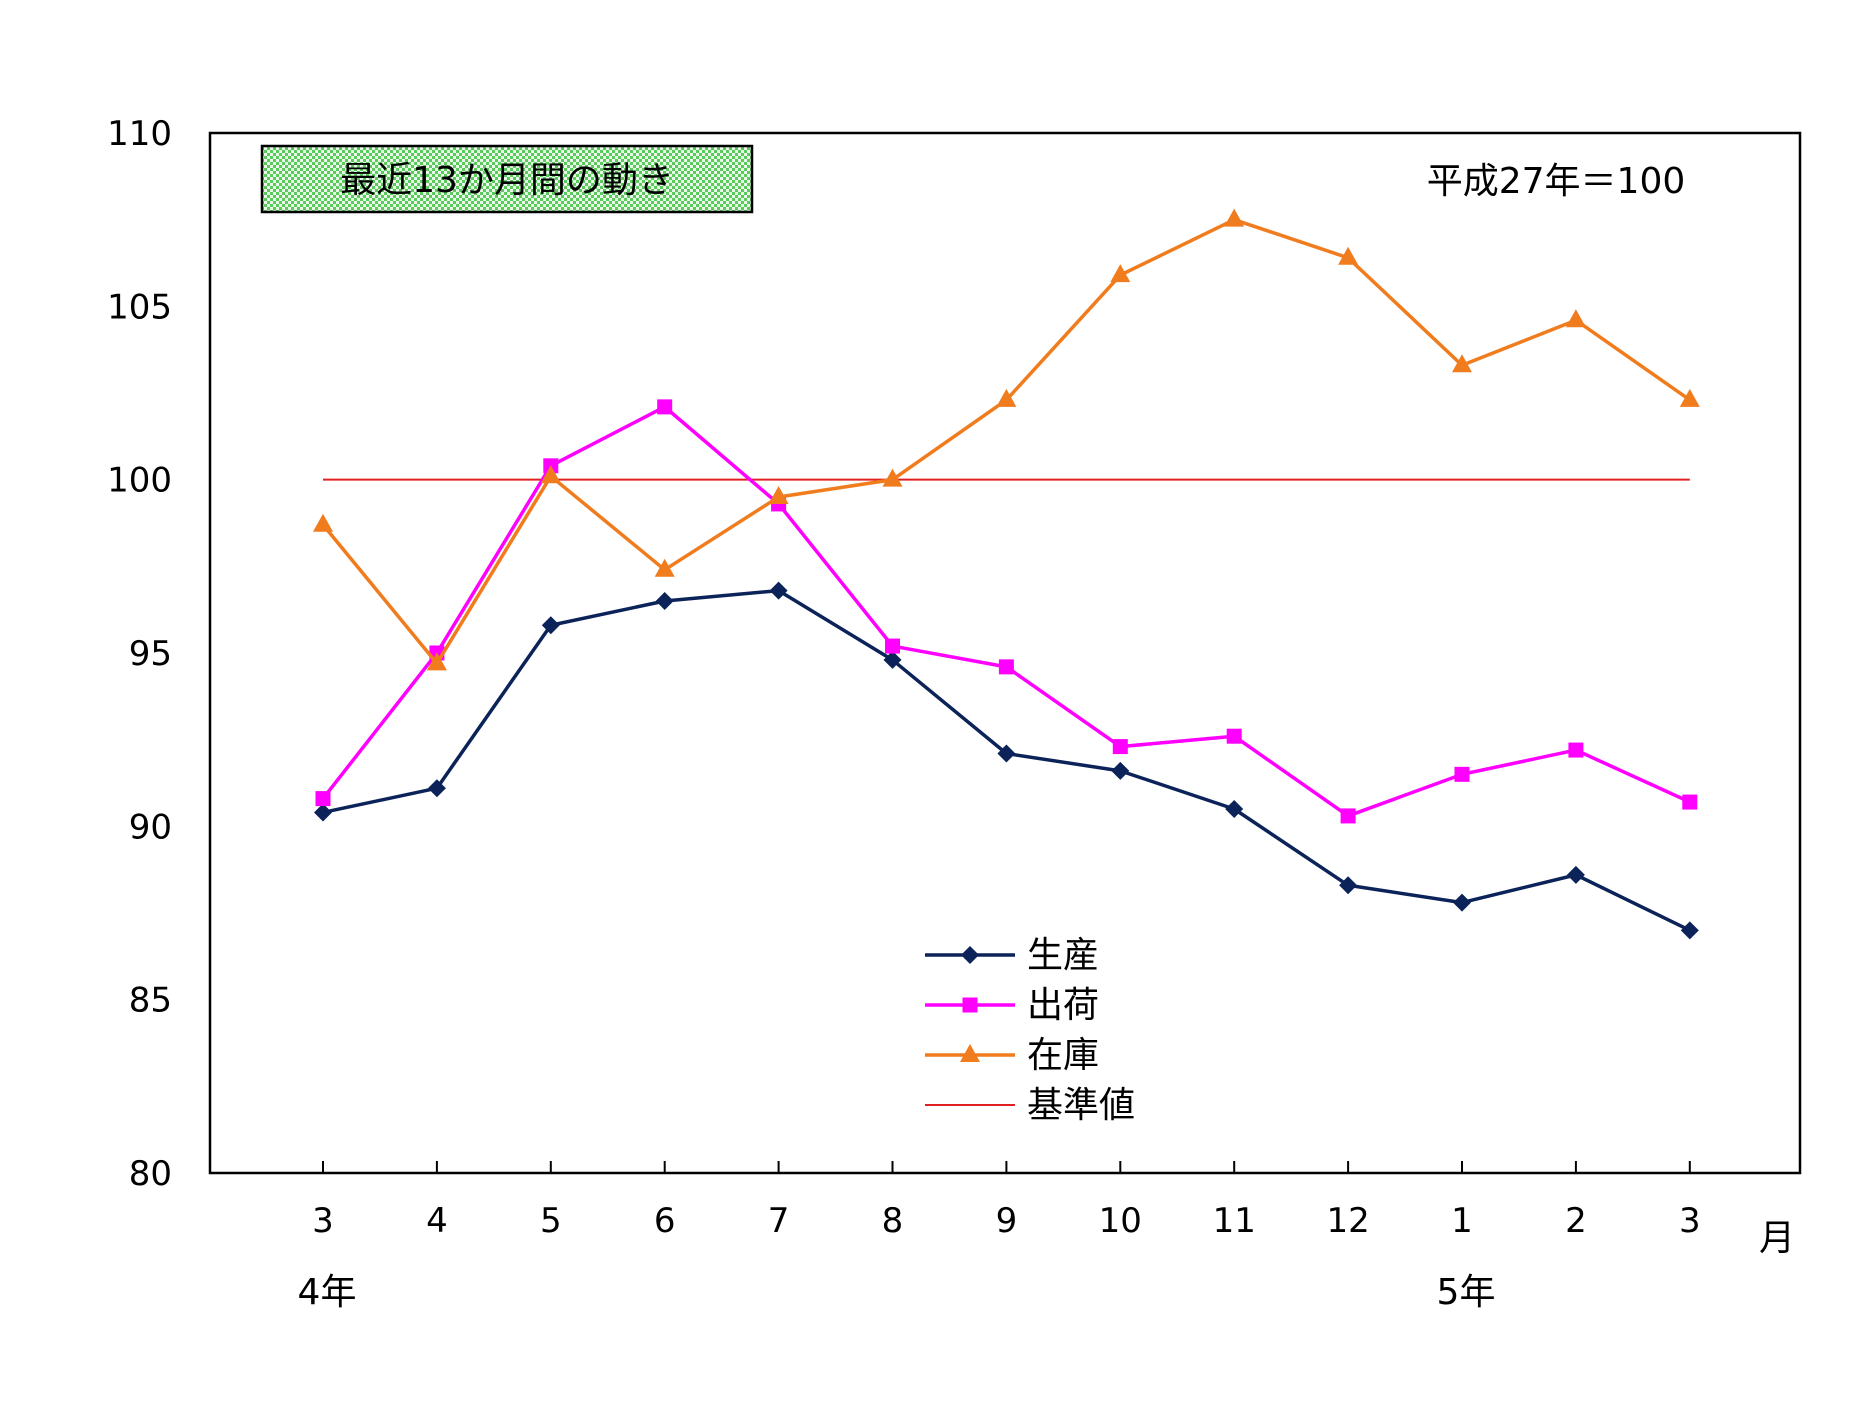 This screenshot has width=1851, height=1405. I want to click on title-box-text: 最近13か月間の動き, so click(507, 180).